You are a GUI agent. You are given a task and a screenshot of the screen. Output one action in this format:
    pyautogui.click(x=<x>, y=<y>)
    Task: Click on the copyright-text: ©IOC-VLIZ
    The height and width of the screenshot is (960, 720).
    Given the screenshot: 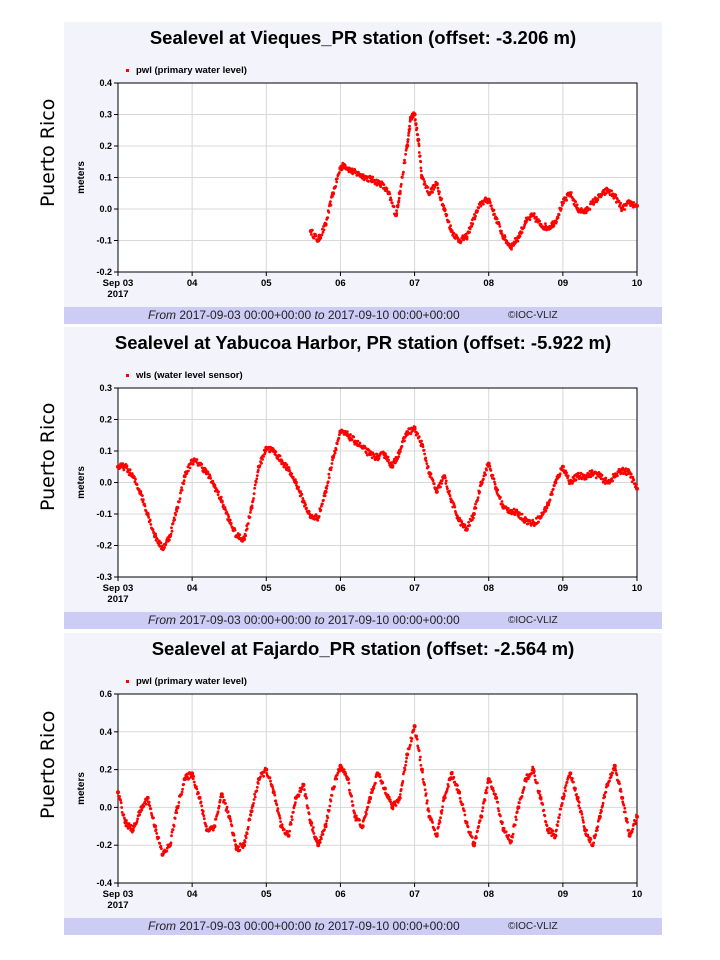 What is the action you would take?
    pyautogui.click(x=533, y=315)
    